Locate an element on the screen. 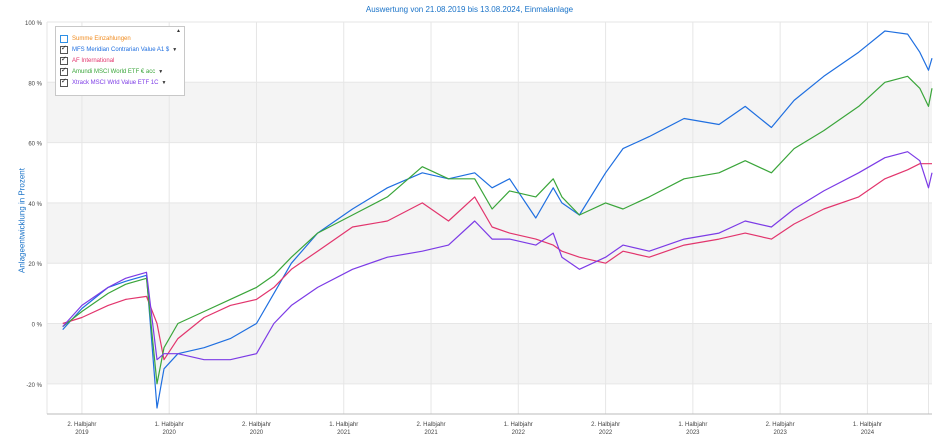 The width and height of the screenshot is (939, 448). legend-item: Amundi MSCI World ETF € acc▼ is located at coordinates (112, 71).